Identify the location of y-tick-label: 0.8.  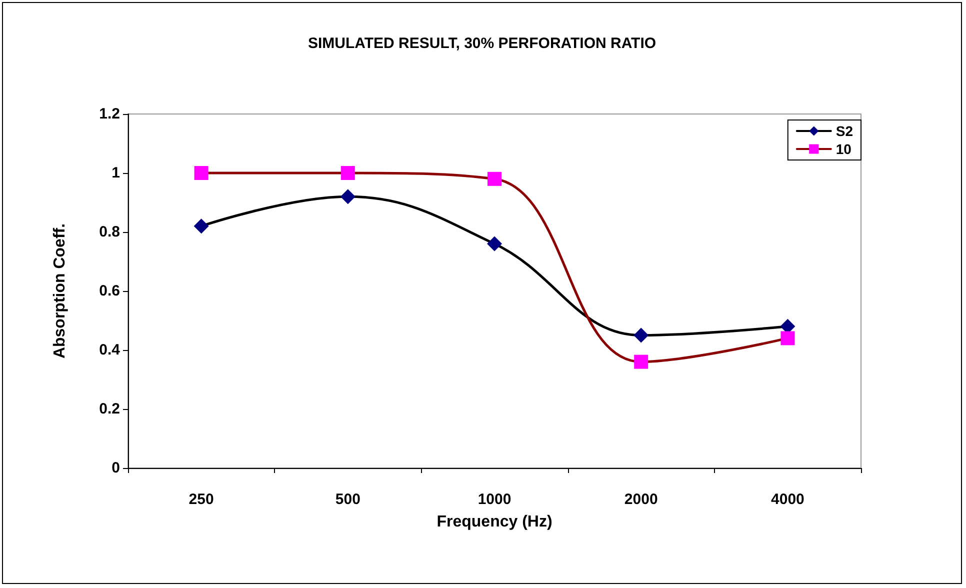
(109, 232).